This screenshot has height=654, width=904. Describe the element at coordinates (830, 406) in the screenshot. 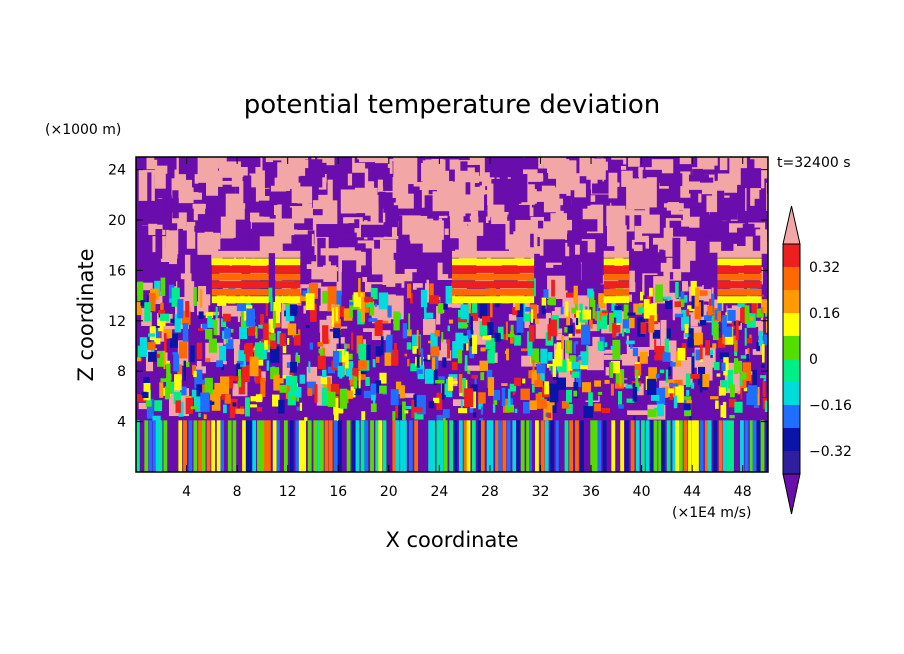

I see `colorbar-tick-label: −0.16` at that location.